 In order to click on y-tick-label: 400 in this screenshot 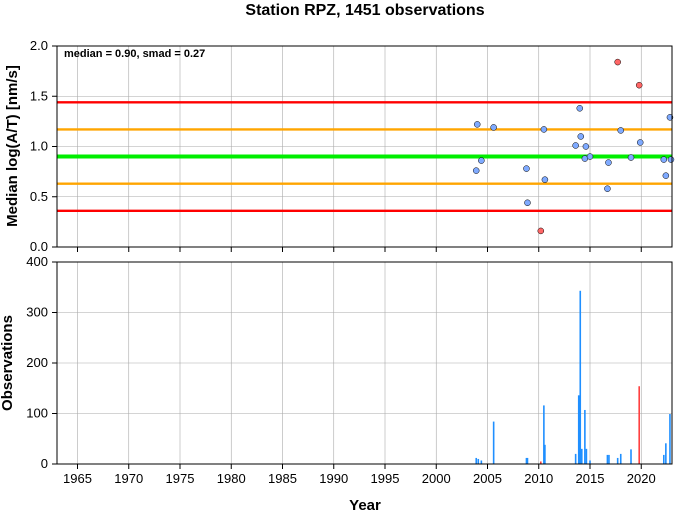, I will do `click(37, 261)`.